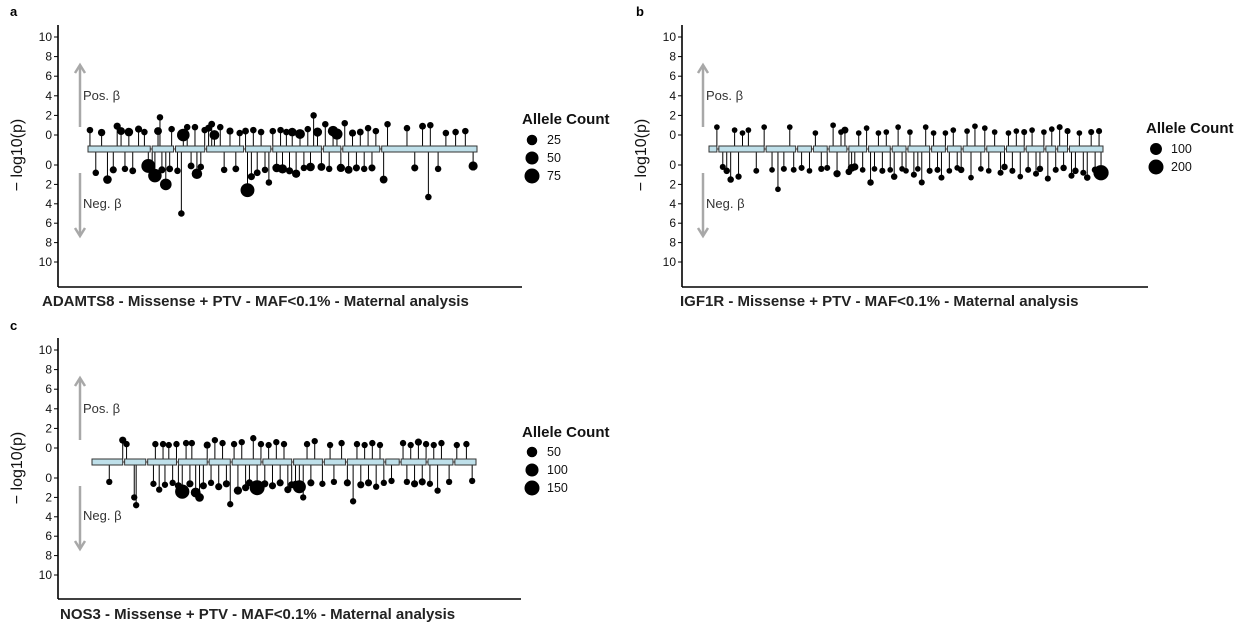 This screenshot has height=625, width=1255. I want to click on panel-letter: a, so click(14, 11).